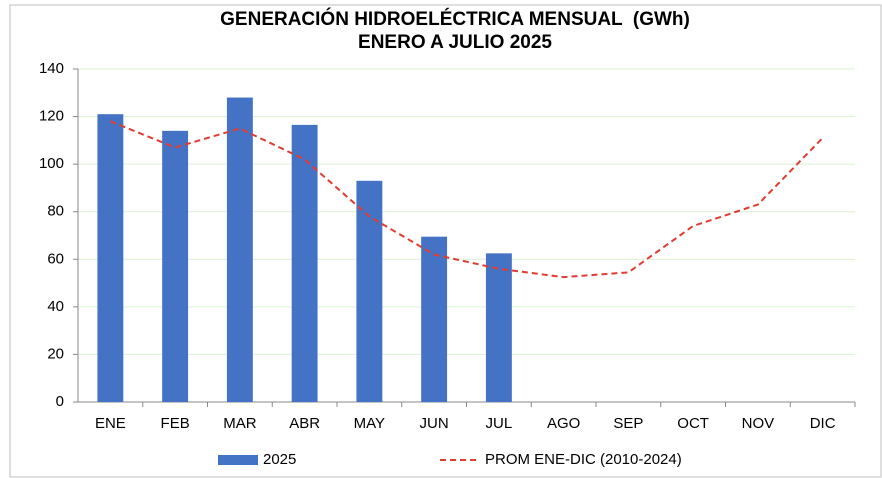 The image size is (882, 478). I want to click on x-tick-label: JUN, so click(434, 423).